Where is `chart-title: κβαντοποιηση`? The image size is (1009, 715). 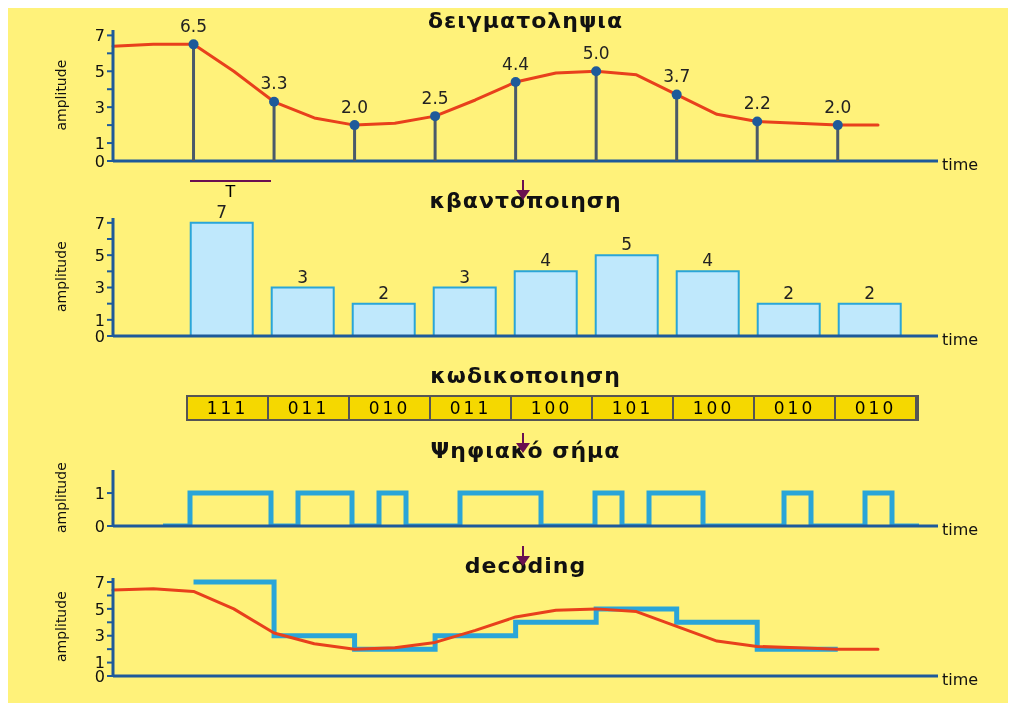 chart-title: κβαντοποιηση is located at coordinates (525, 200).